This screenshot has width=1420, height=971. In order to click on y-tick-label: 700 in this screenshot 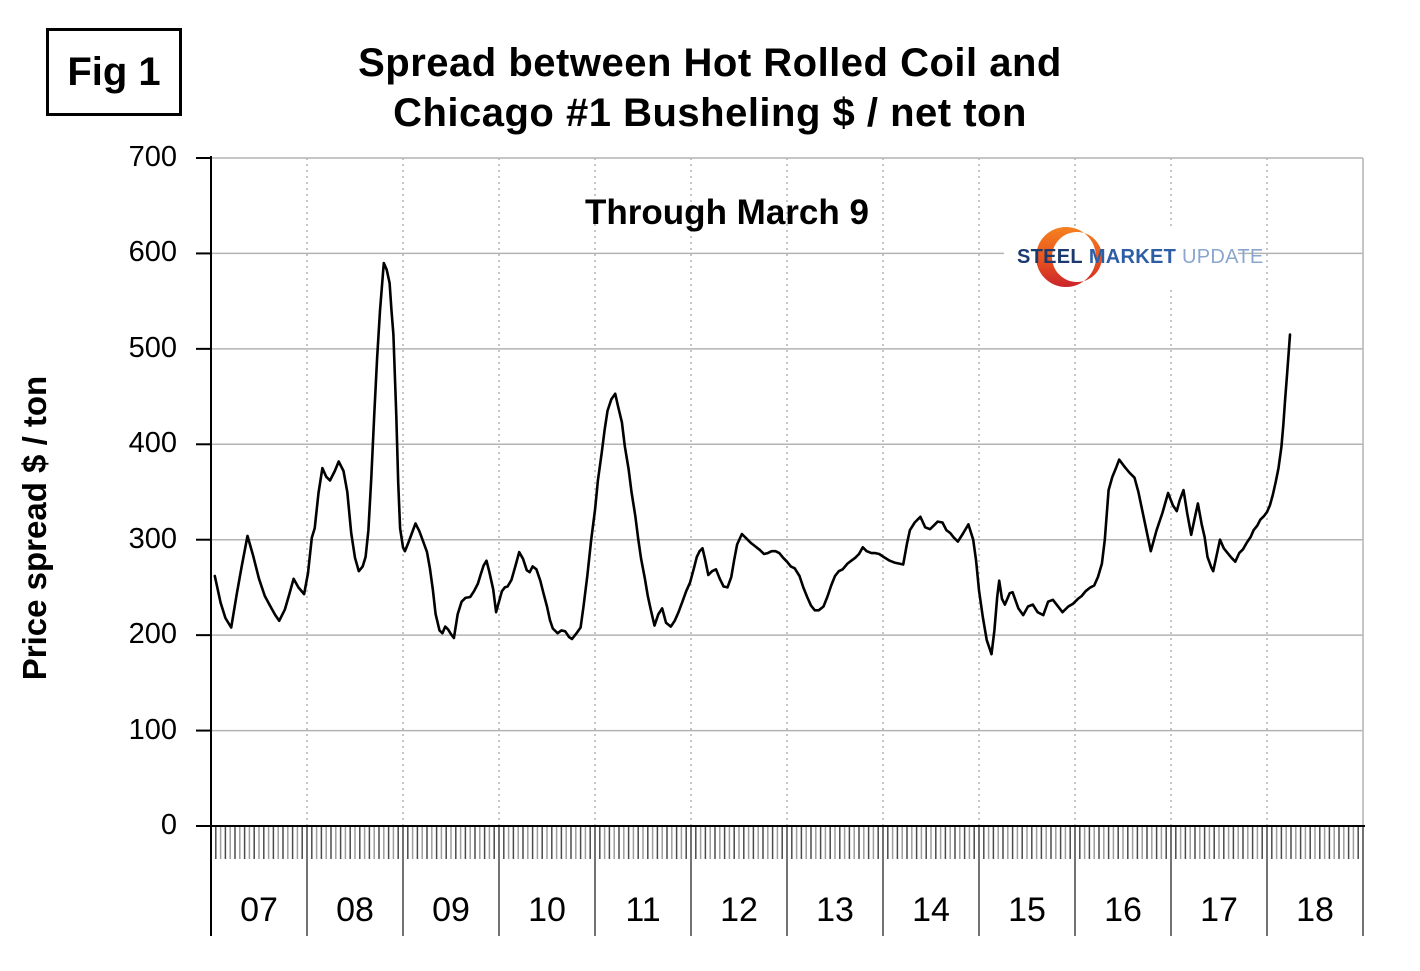, I will do `click(152, 157)`.